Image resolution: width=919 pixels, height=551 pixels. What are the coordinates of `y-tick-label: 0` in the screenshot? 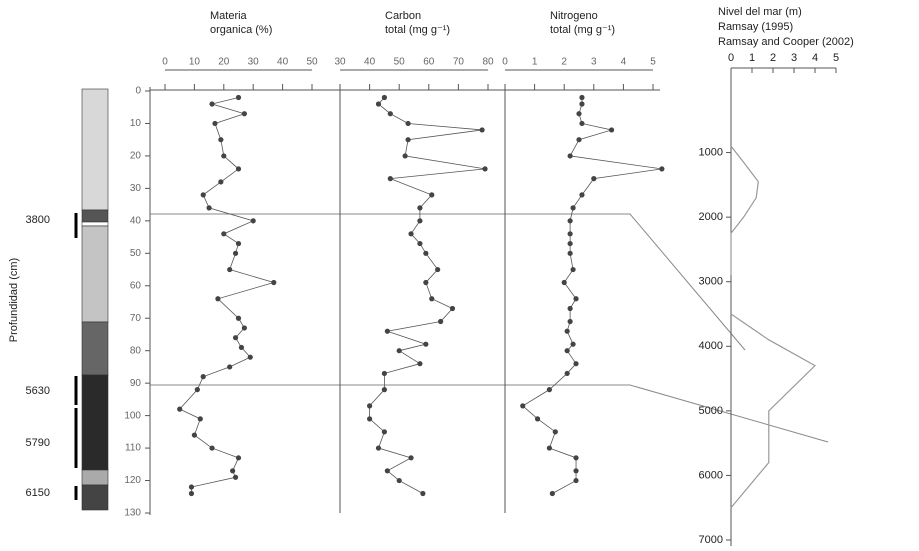 It's located at (138, 91).